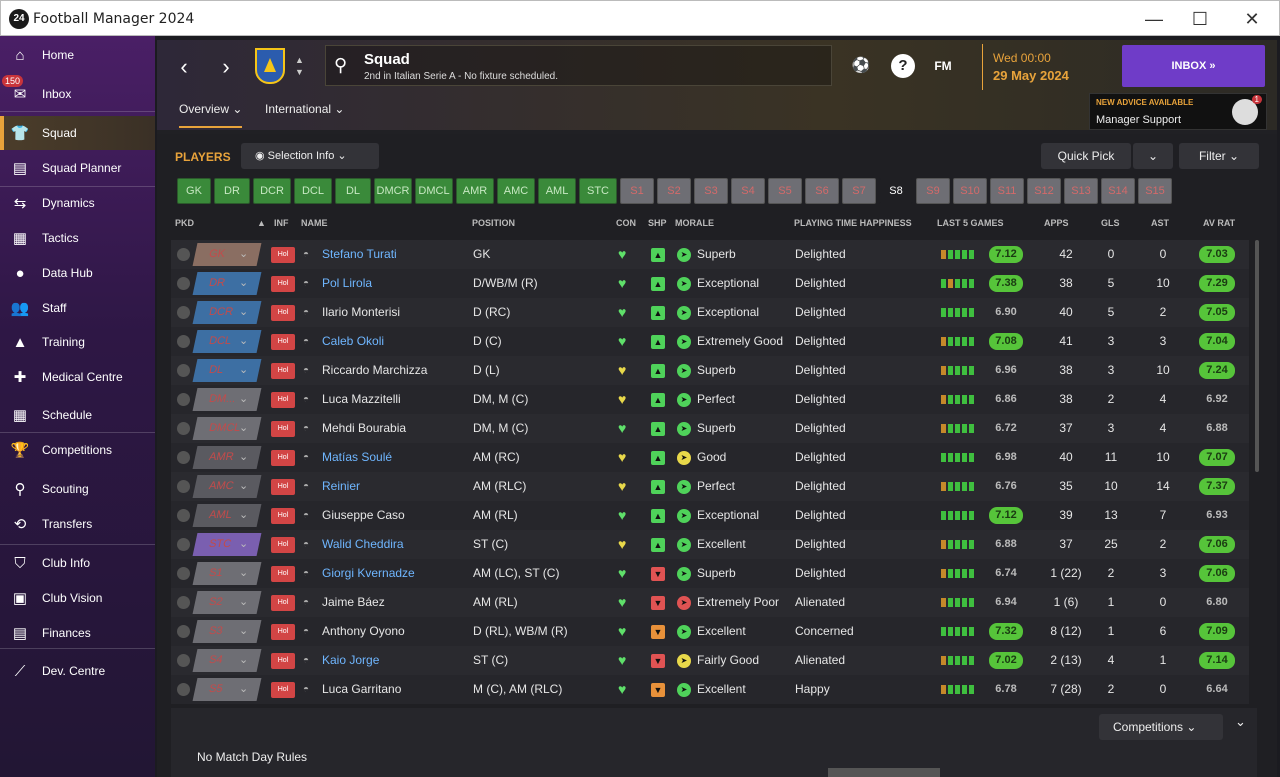  I want to click on col-morale: MORALE, so click(694, 223).